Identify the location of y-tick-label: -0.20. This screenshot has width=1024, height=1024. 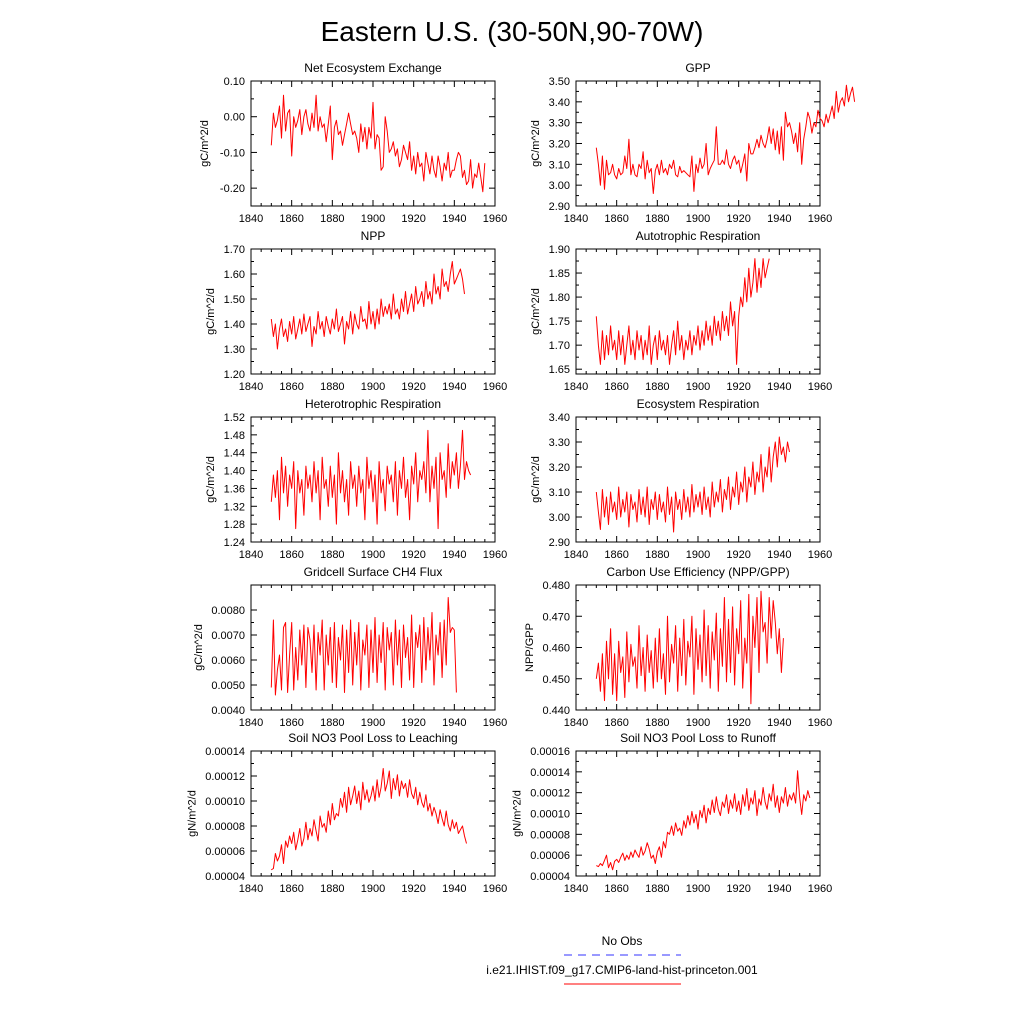
(232, 189).